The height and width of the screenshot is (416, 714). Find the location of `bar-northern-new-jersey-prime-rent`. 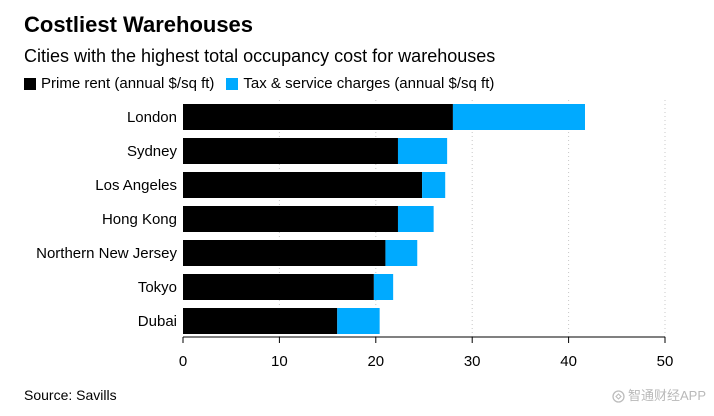

bar-northern-new-jersey-prime-rent is located at coordinates (284, 253).